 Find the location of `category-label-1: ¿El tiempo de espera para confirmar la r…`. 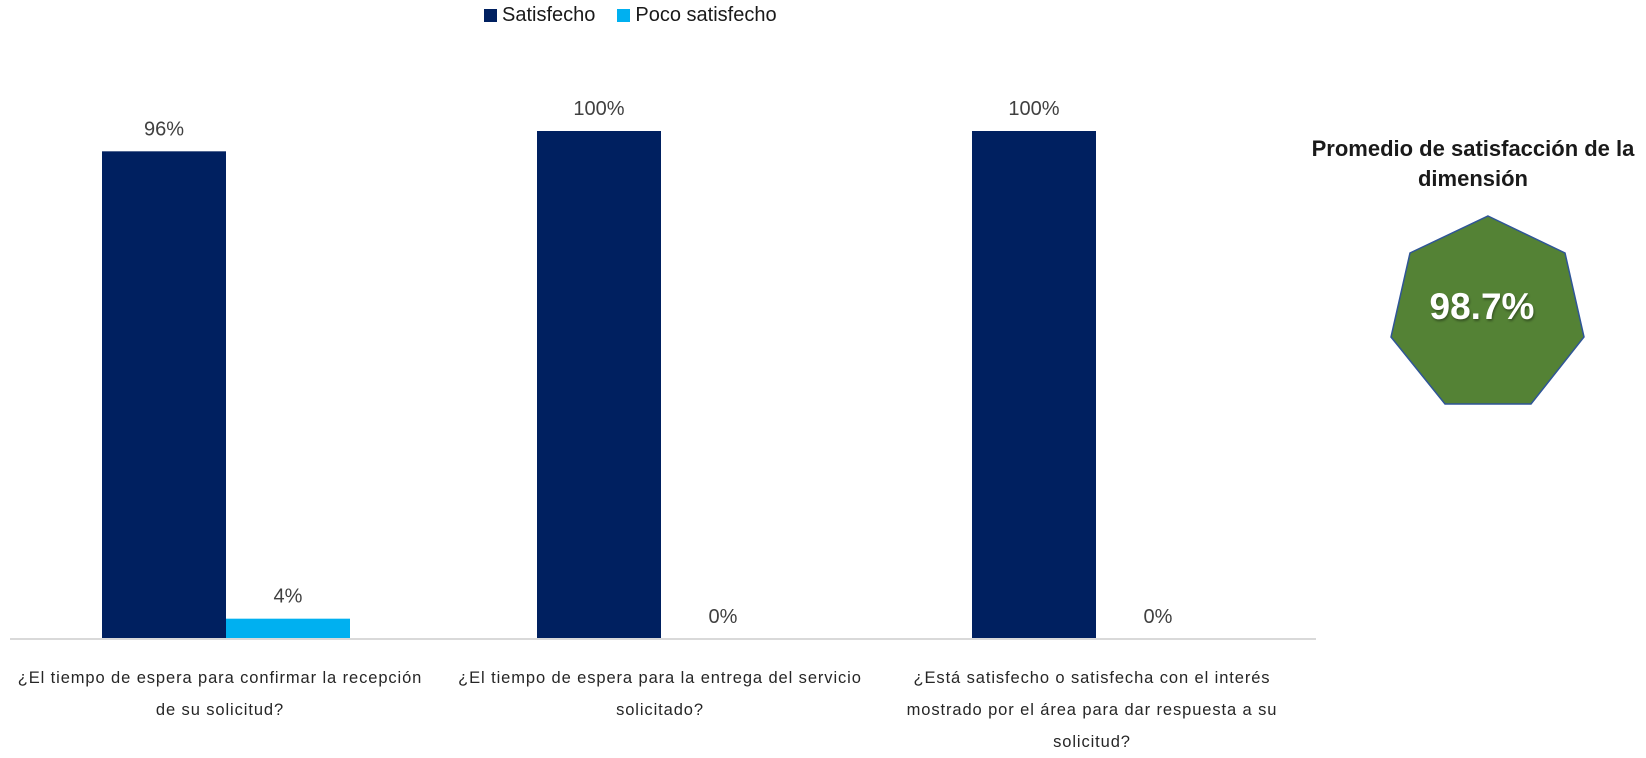

category-label-1: ¿El tiempo de espera para confirmar la r… is located at coordinates (220, 694).